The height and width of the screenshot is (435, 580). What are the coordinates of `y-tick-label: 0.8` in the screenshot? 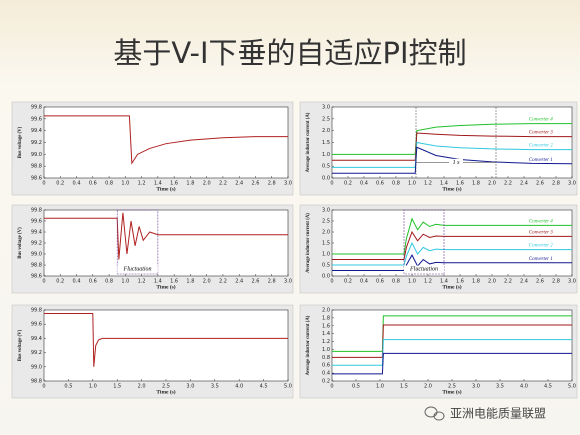 It's located at (326, 358).